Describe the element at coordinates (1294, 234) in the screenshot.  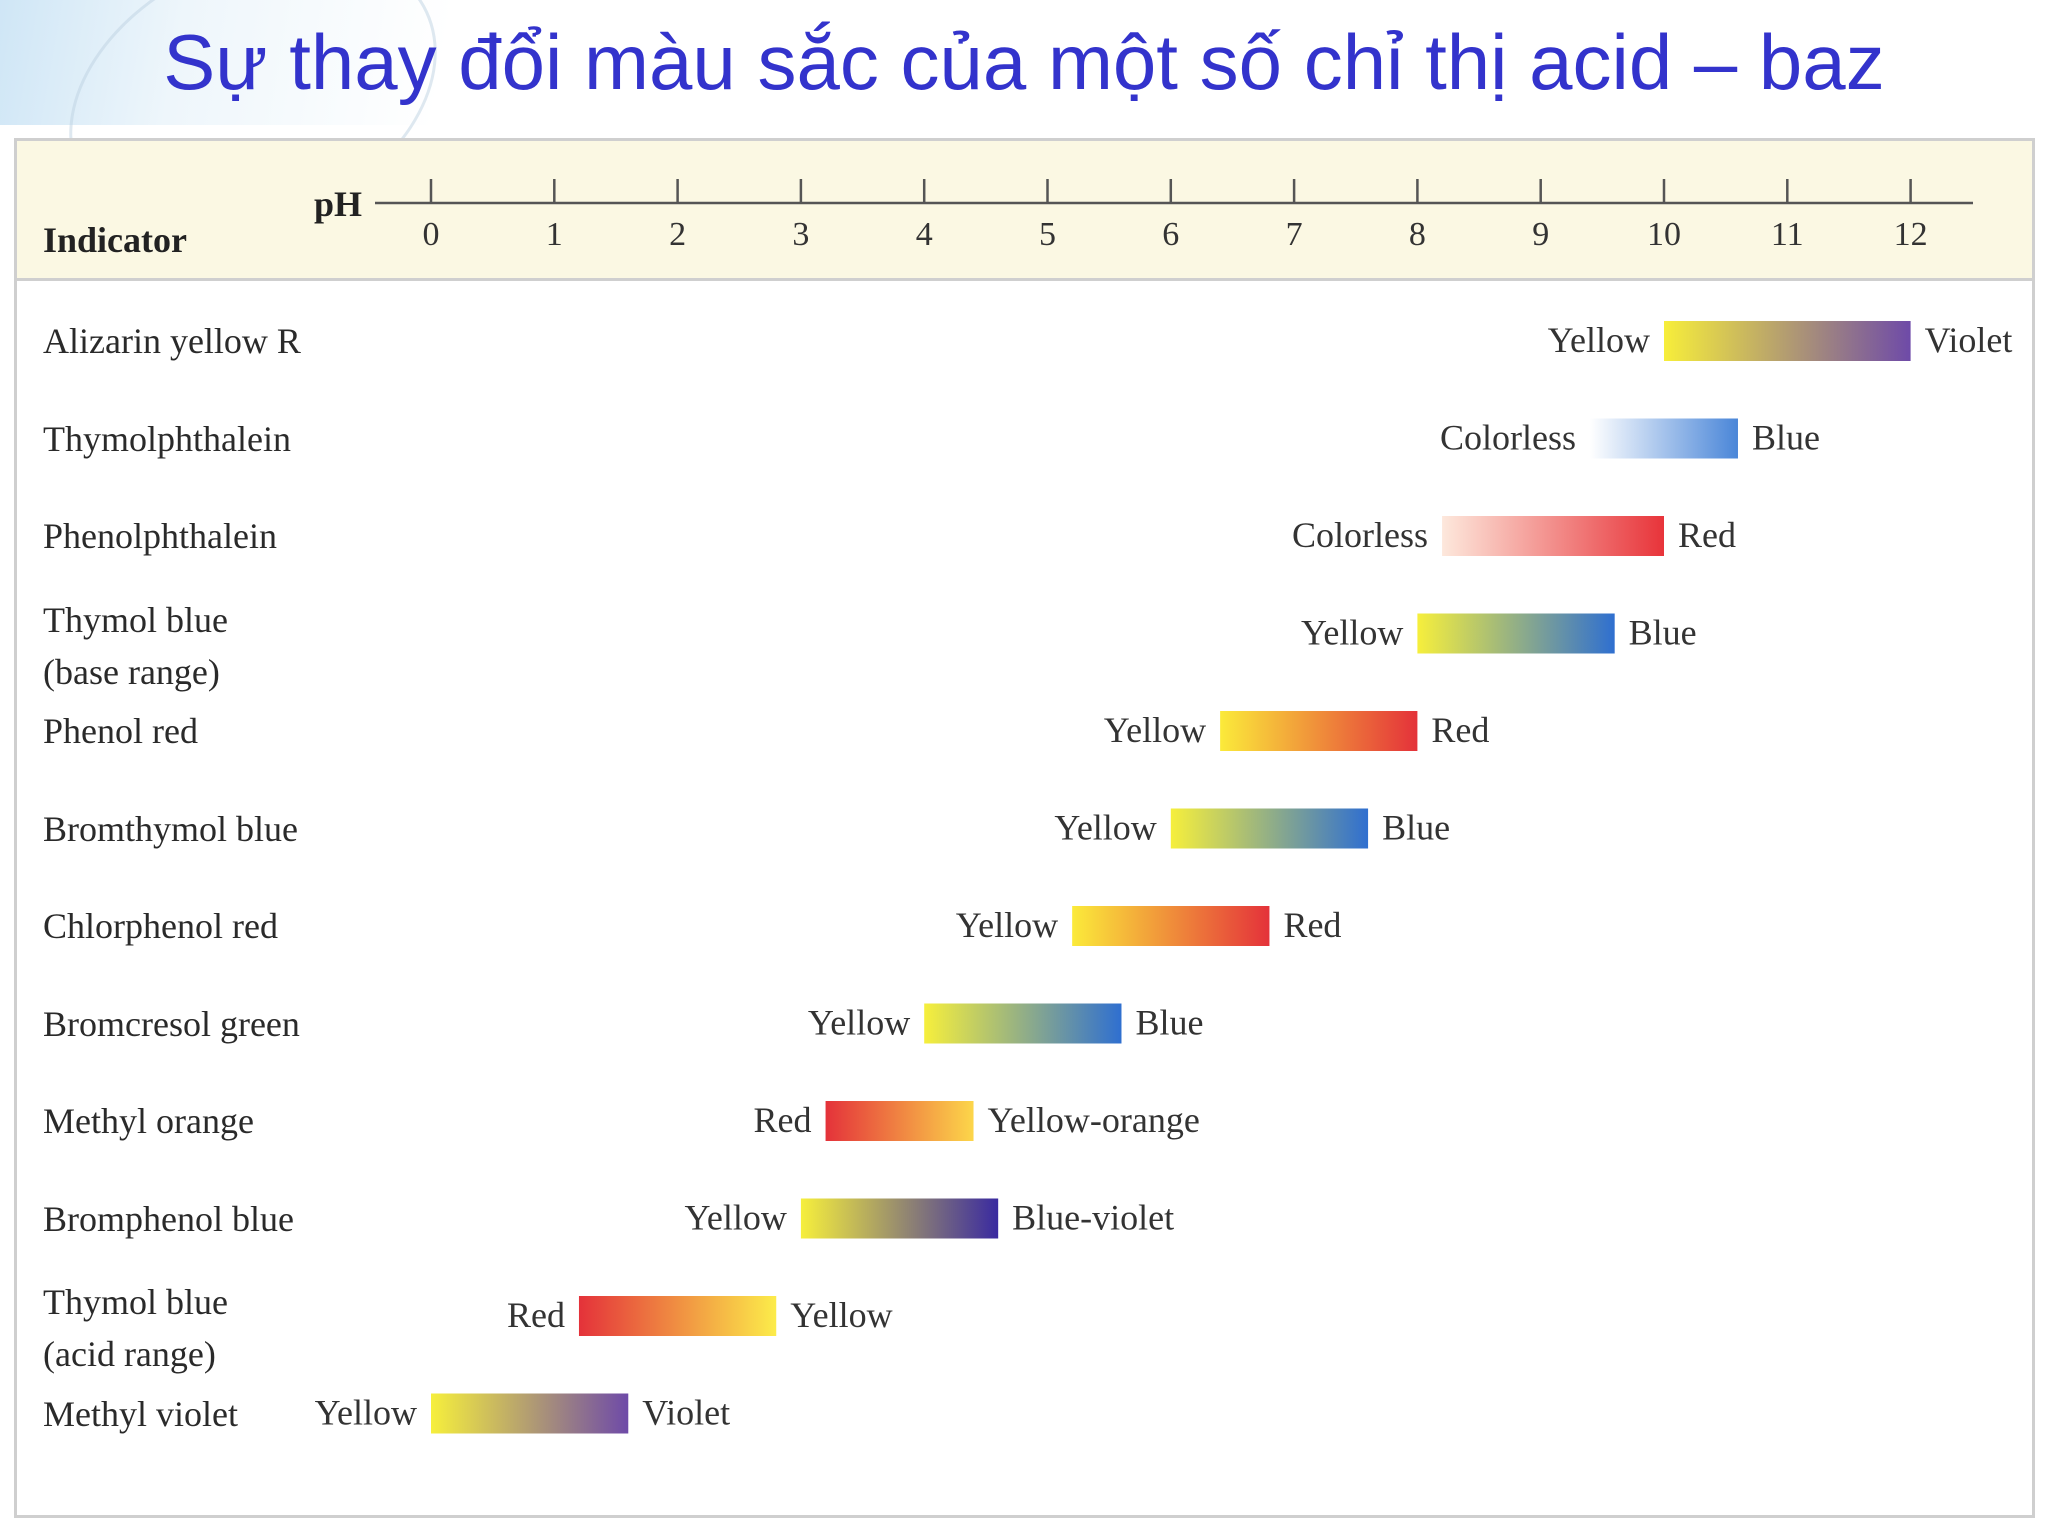
I see `ph-tick-label: 7` at that location.